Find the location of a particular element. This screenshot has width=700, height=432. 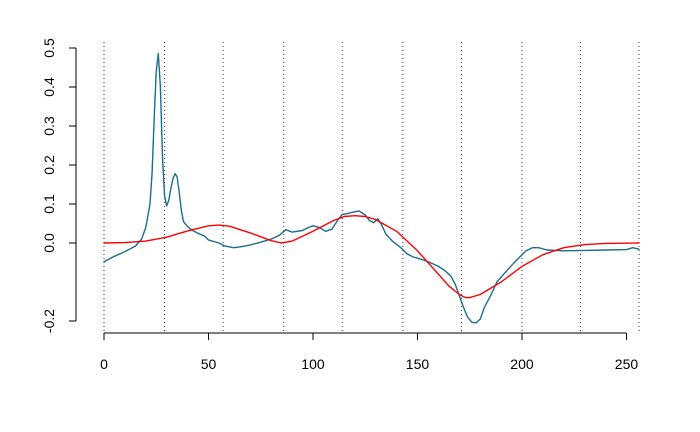

x-tick-label-1: 50 is located at coordinates (209, 364).